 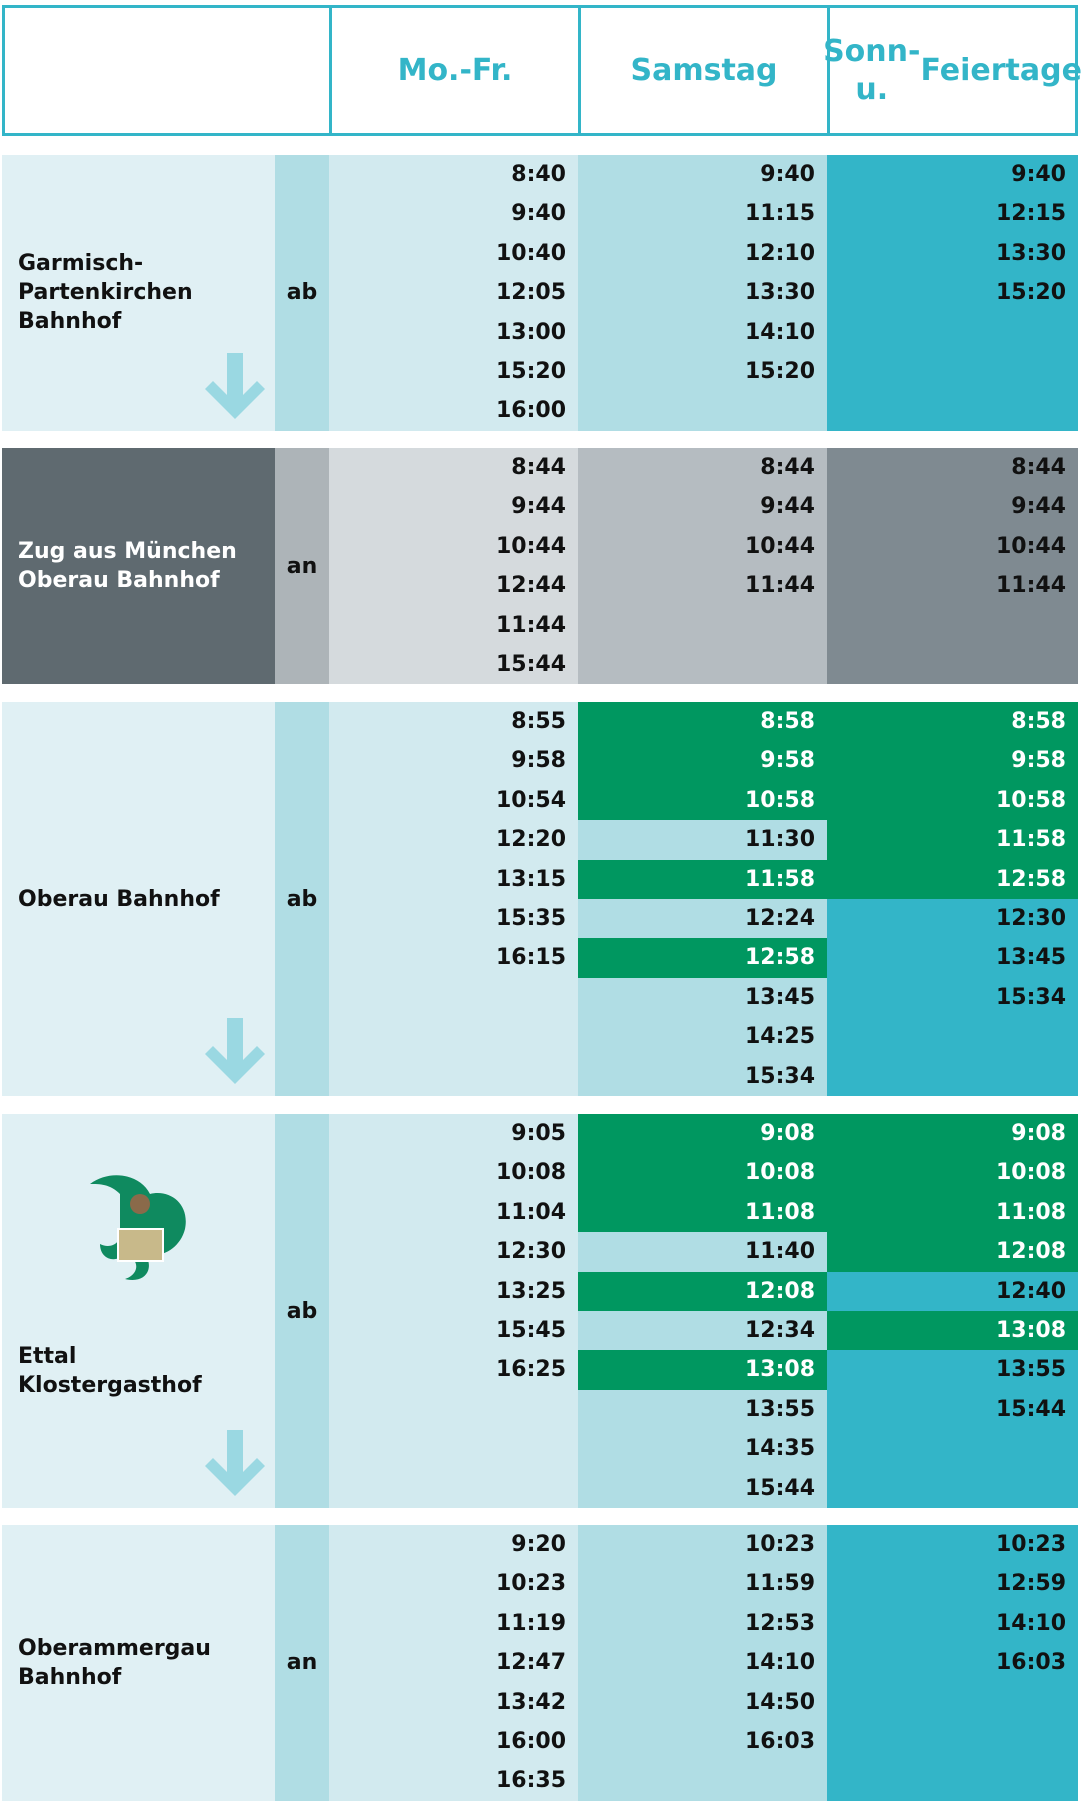 What do you see at coordinates (105, 293) in the screenshot?
I see `station-name-line: Partenkirchen` at bounding box center [105, 293].